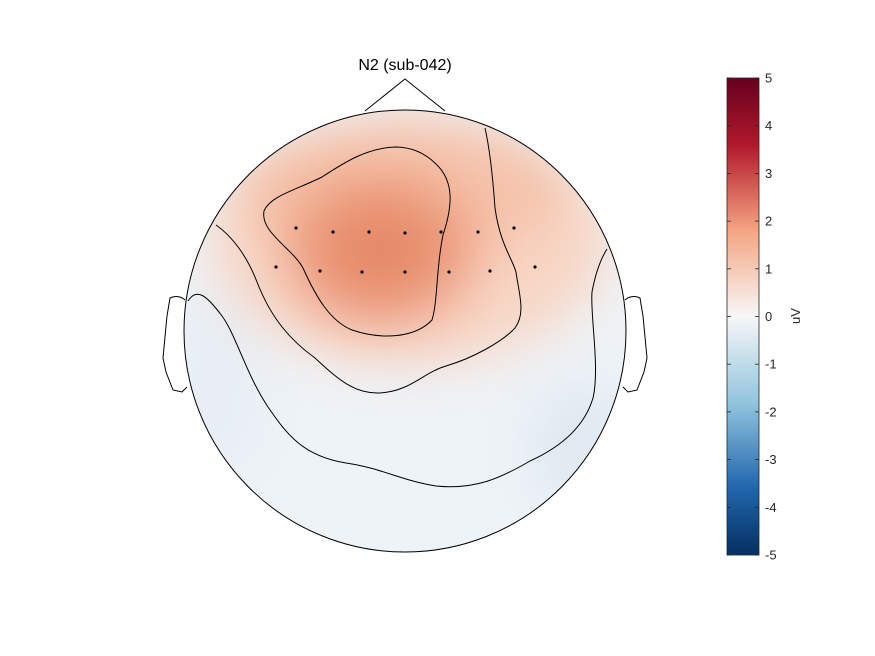 Image resolution: width=875 pixels, height=656 pixels. What do you see at coordinates (224, 385) in the screenshot?
I see `field-blob-negative-left` at bounding box center [224, 385].